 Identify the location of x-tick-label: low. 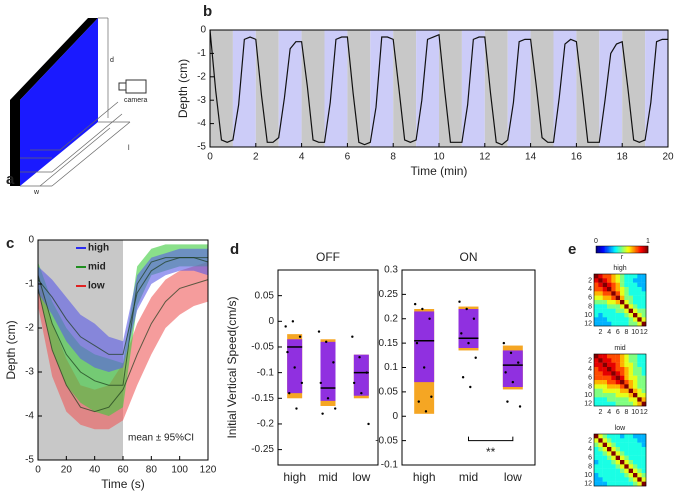
(513, 477).